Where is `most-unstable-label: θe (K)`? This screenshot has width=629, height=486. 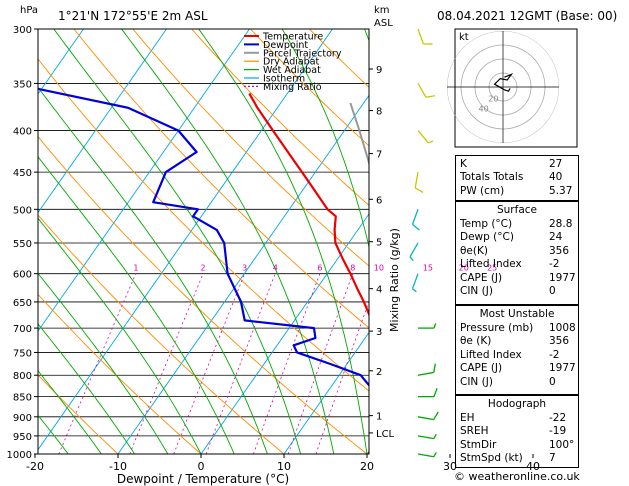 most-unstable-label: θe (K) is located at coordinates (476, 341).